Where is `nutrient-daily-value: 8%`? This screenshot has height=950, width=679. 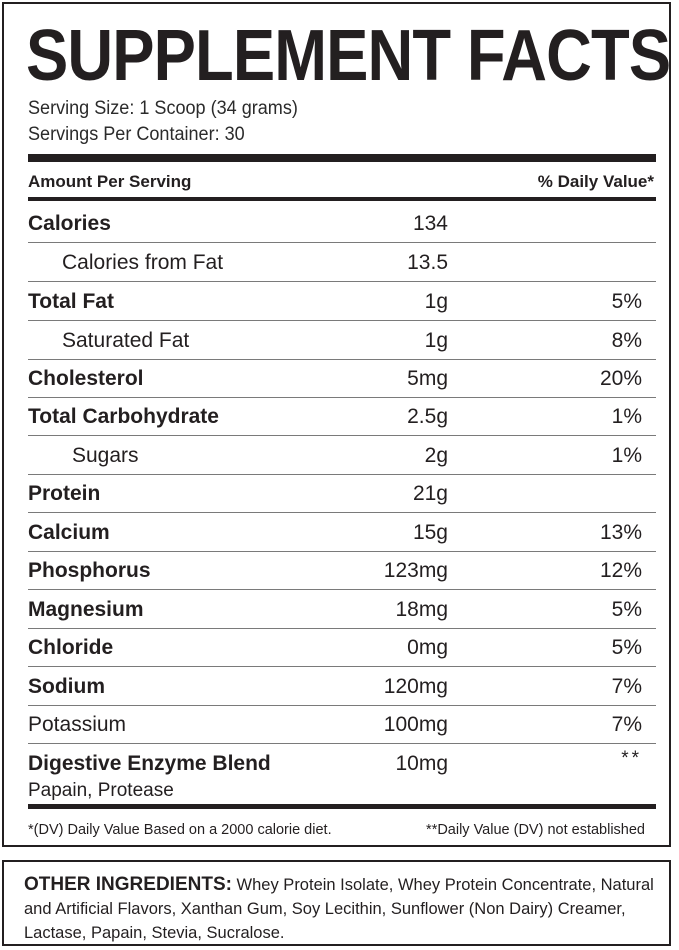 nutrient-daily-value: 8% is located at coordinates (626, 340).